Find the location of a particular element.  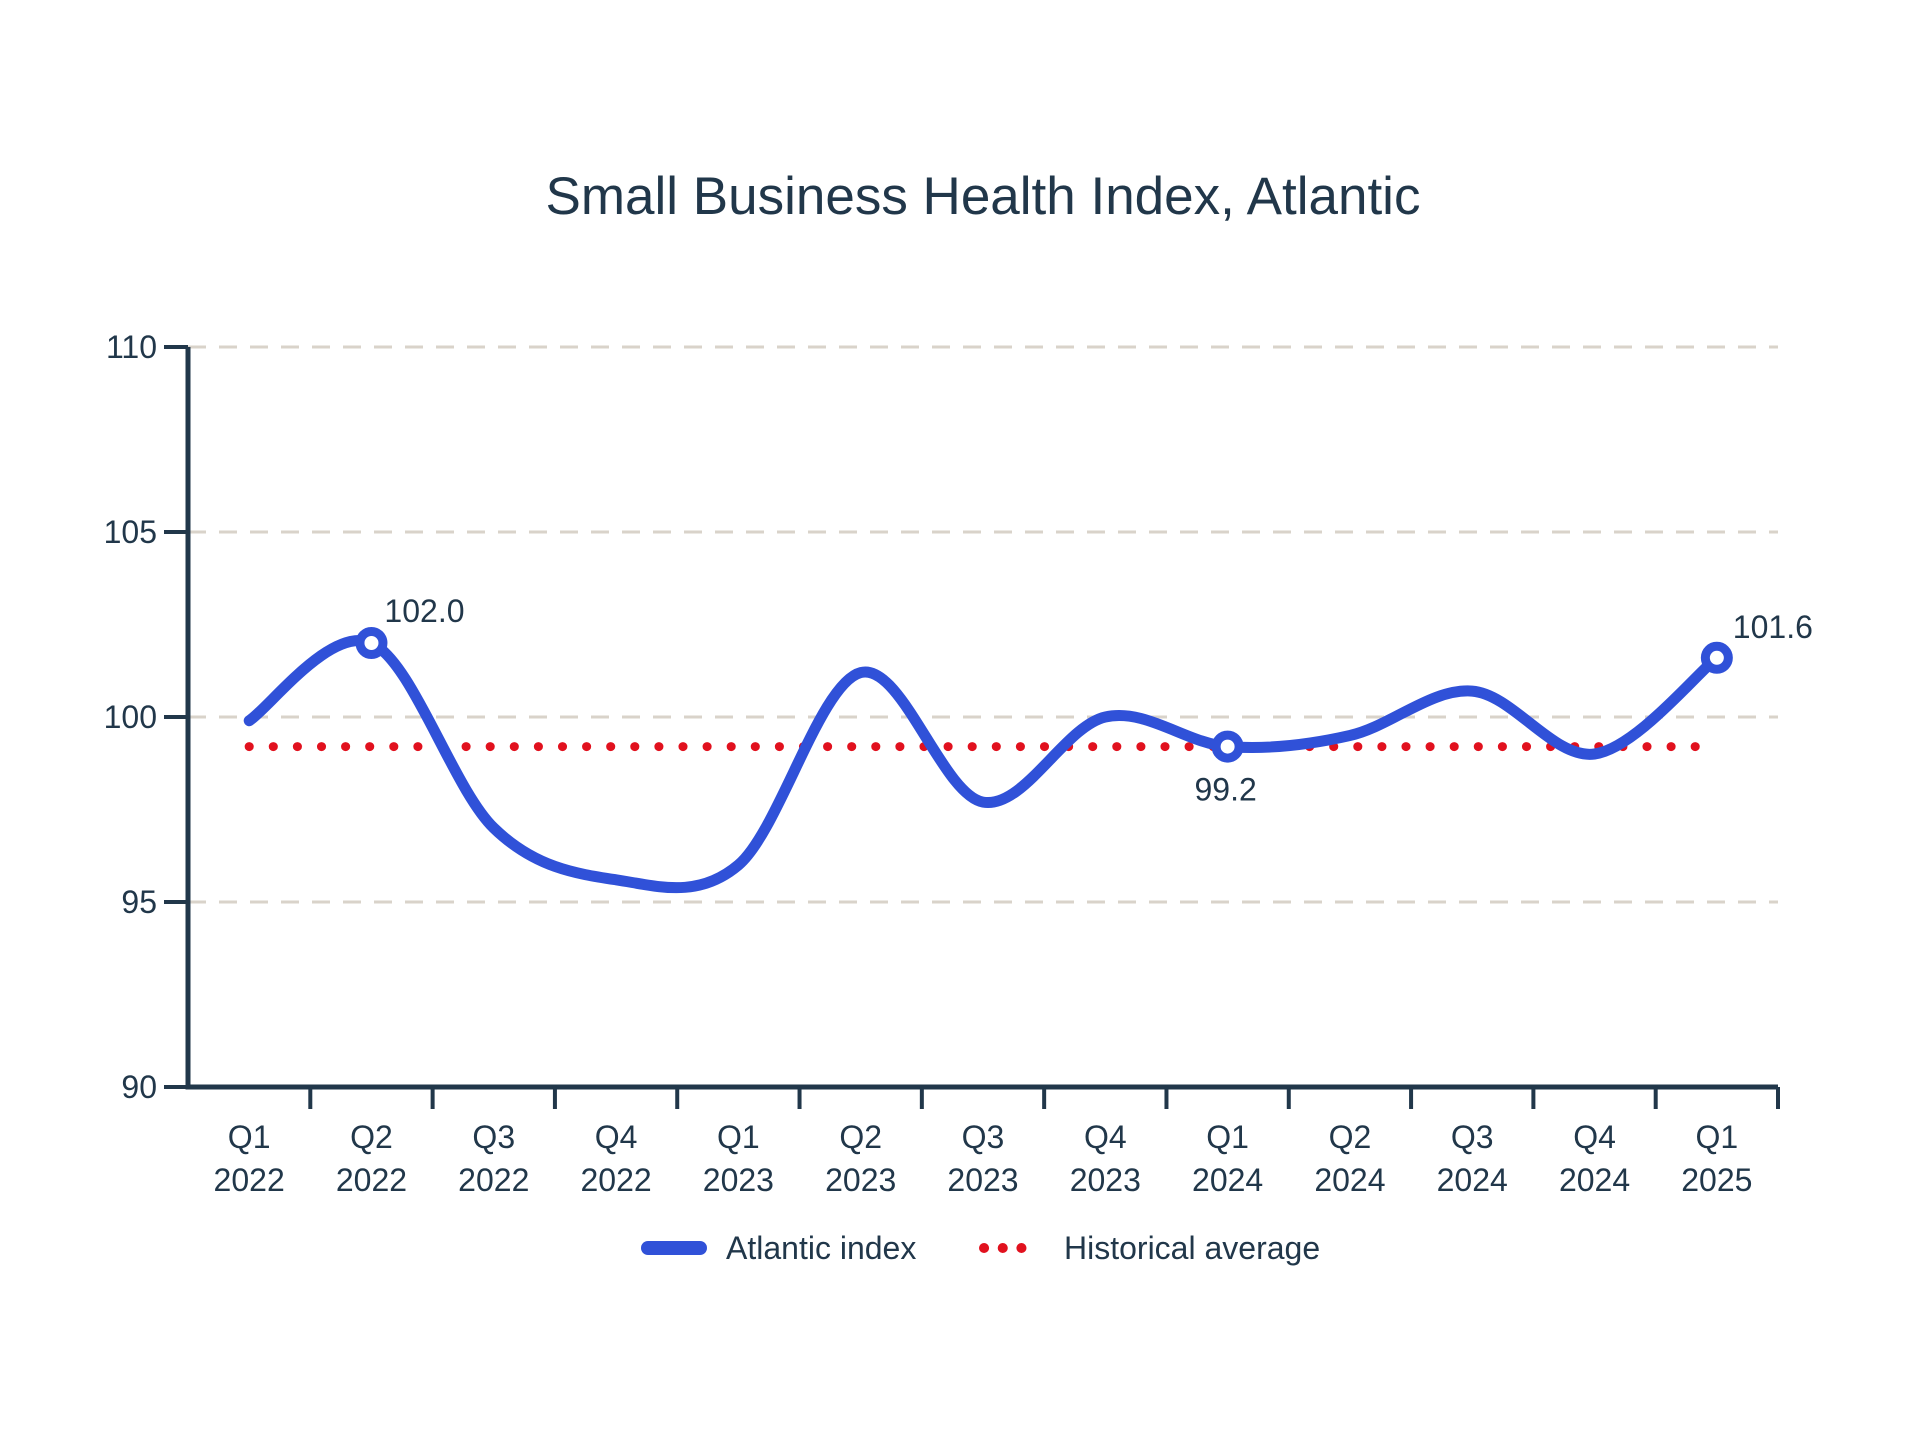

x-tick-label: Q4 2022 is located at coordinates (615, 1158).